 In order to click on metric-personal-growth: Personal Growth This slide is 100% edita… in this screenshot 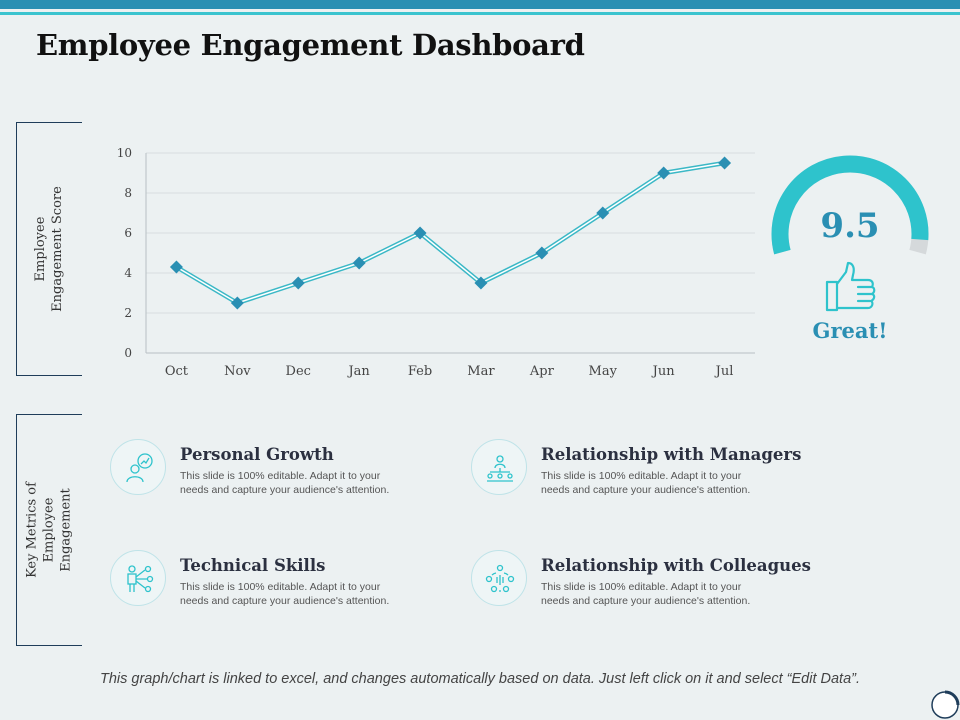, I will do `click(275, 479)`.